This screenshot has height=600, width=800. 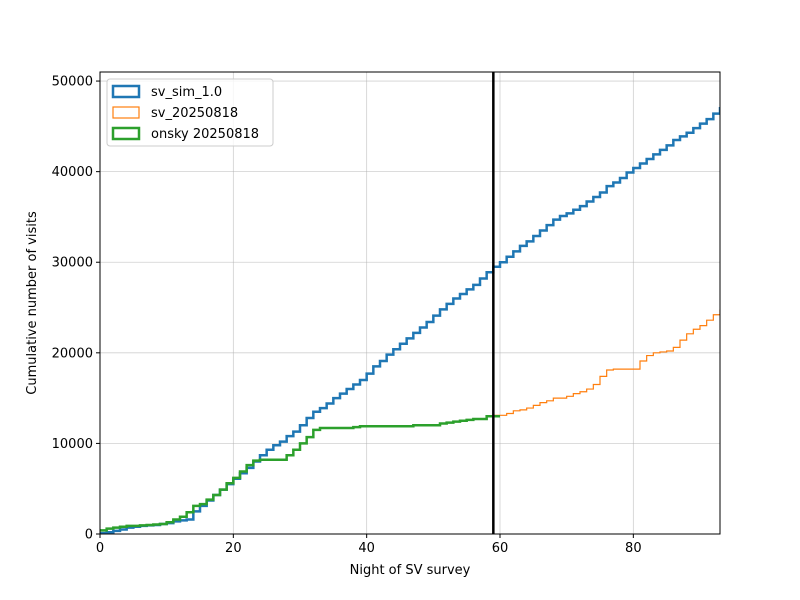 What do you see at coordinates (194, 113) in the screenshot?
I see `legend-label-1: sv_20250818` at bounding box center [194, 113].